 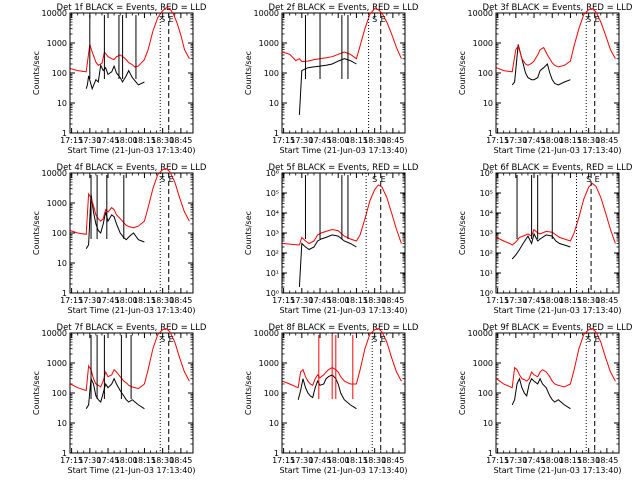 I want to click on panel-title: Det 1f BLACK = Events, RED = LLD, so click(x=132, y=8).